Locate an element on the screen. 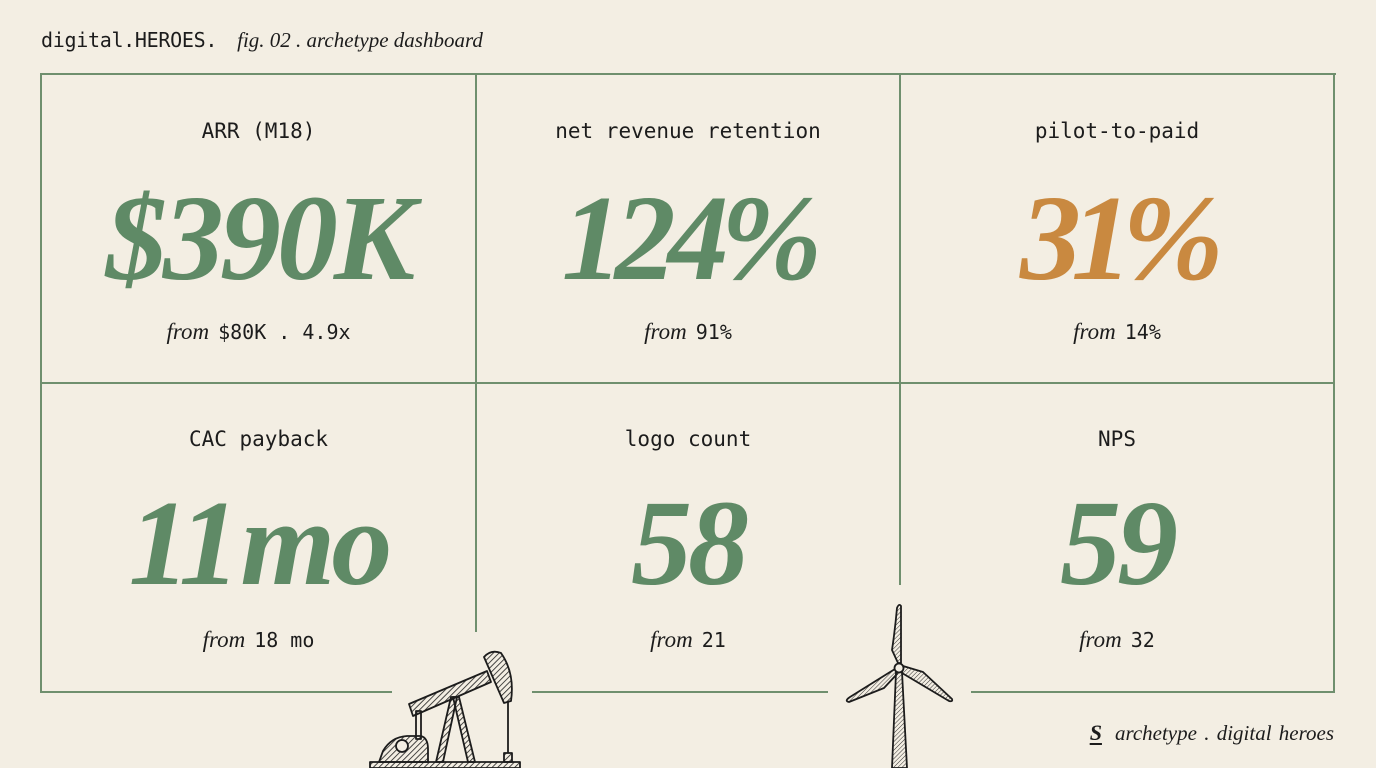 This screenshot has width=1376, height=768. metric-card-nrr: net revenue retention 124% from 91% is located at coordinates (688, 228).